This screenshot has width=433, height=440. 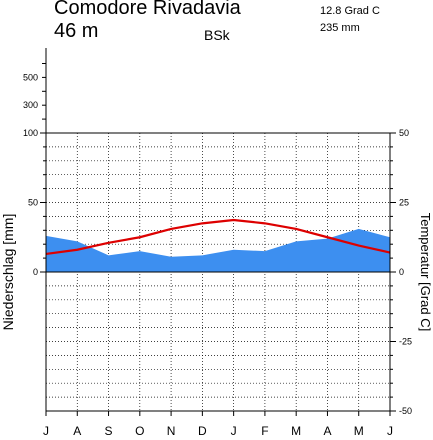 What do you see at coordinates (350, 11) in the screenshot?
I see `annual-temperature: 12.8 Grad C` at bounding box center [350, 11].